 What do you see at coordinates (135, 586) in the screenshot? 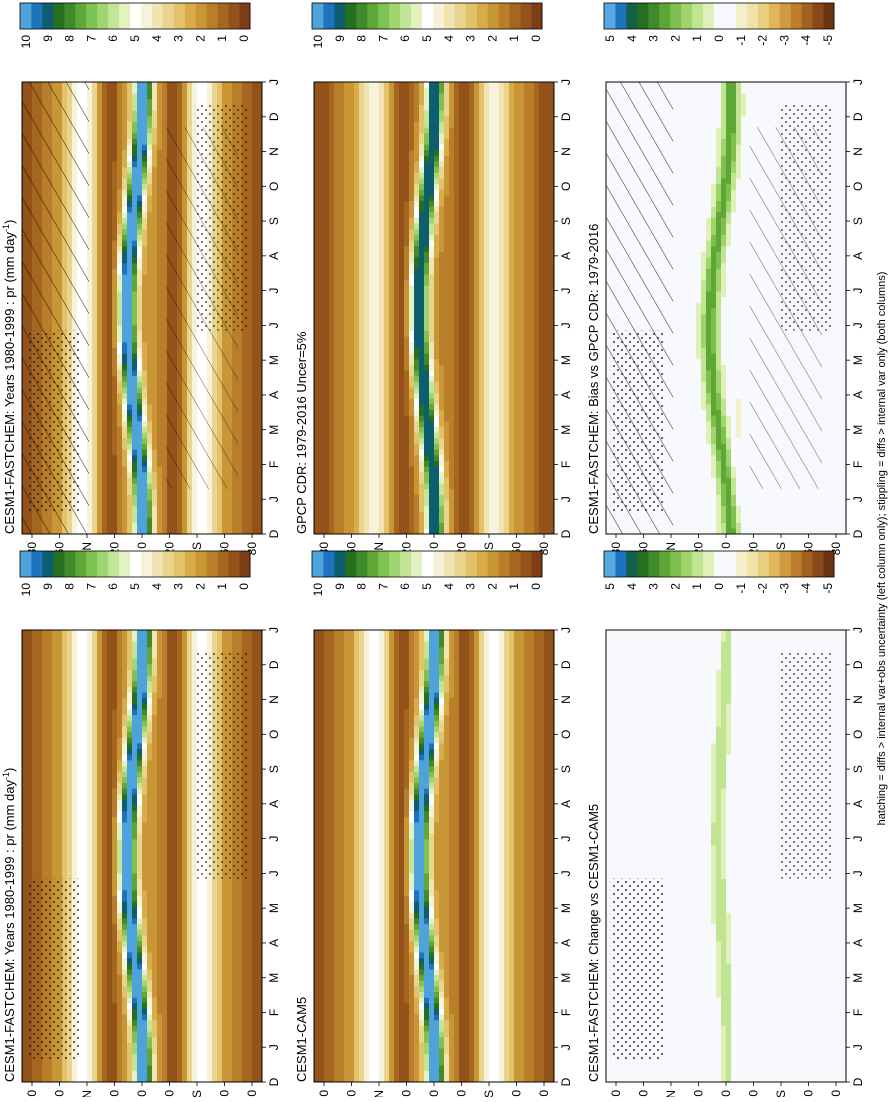
I see `colorbar-tick-label: 5` at bounding box center [135, 586].